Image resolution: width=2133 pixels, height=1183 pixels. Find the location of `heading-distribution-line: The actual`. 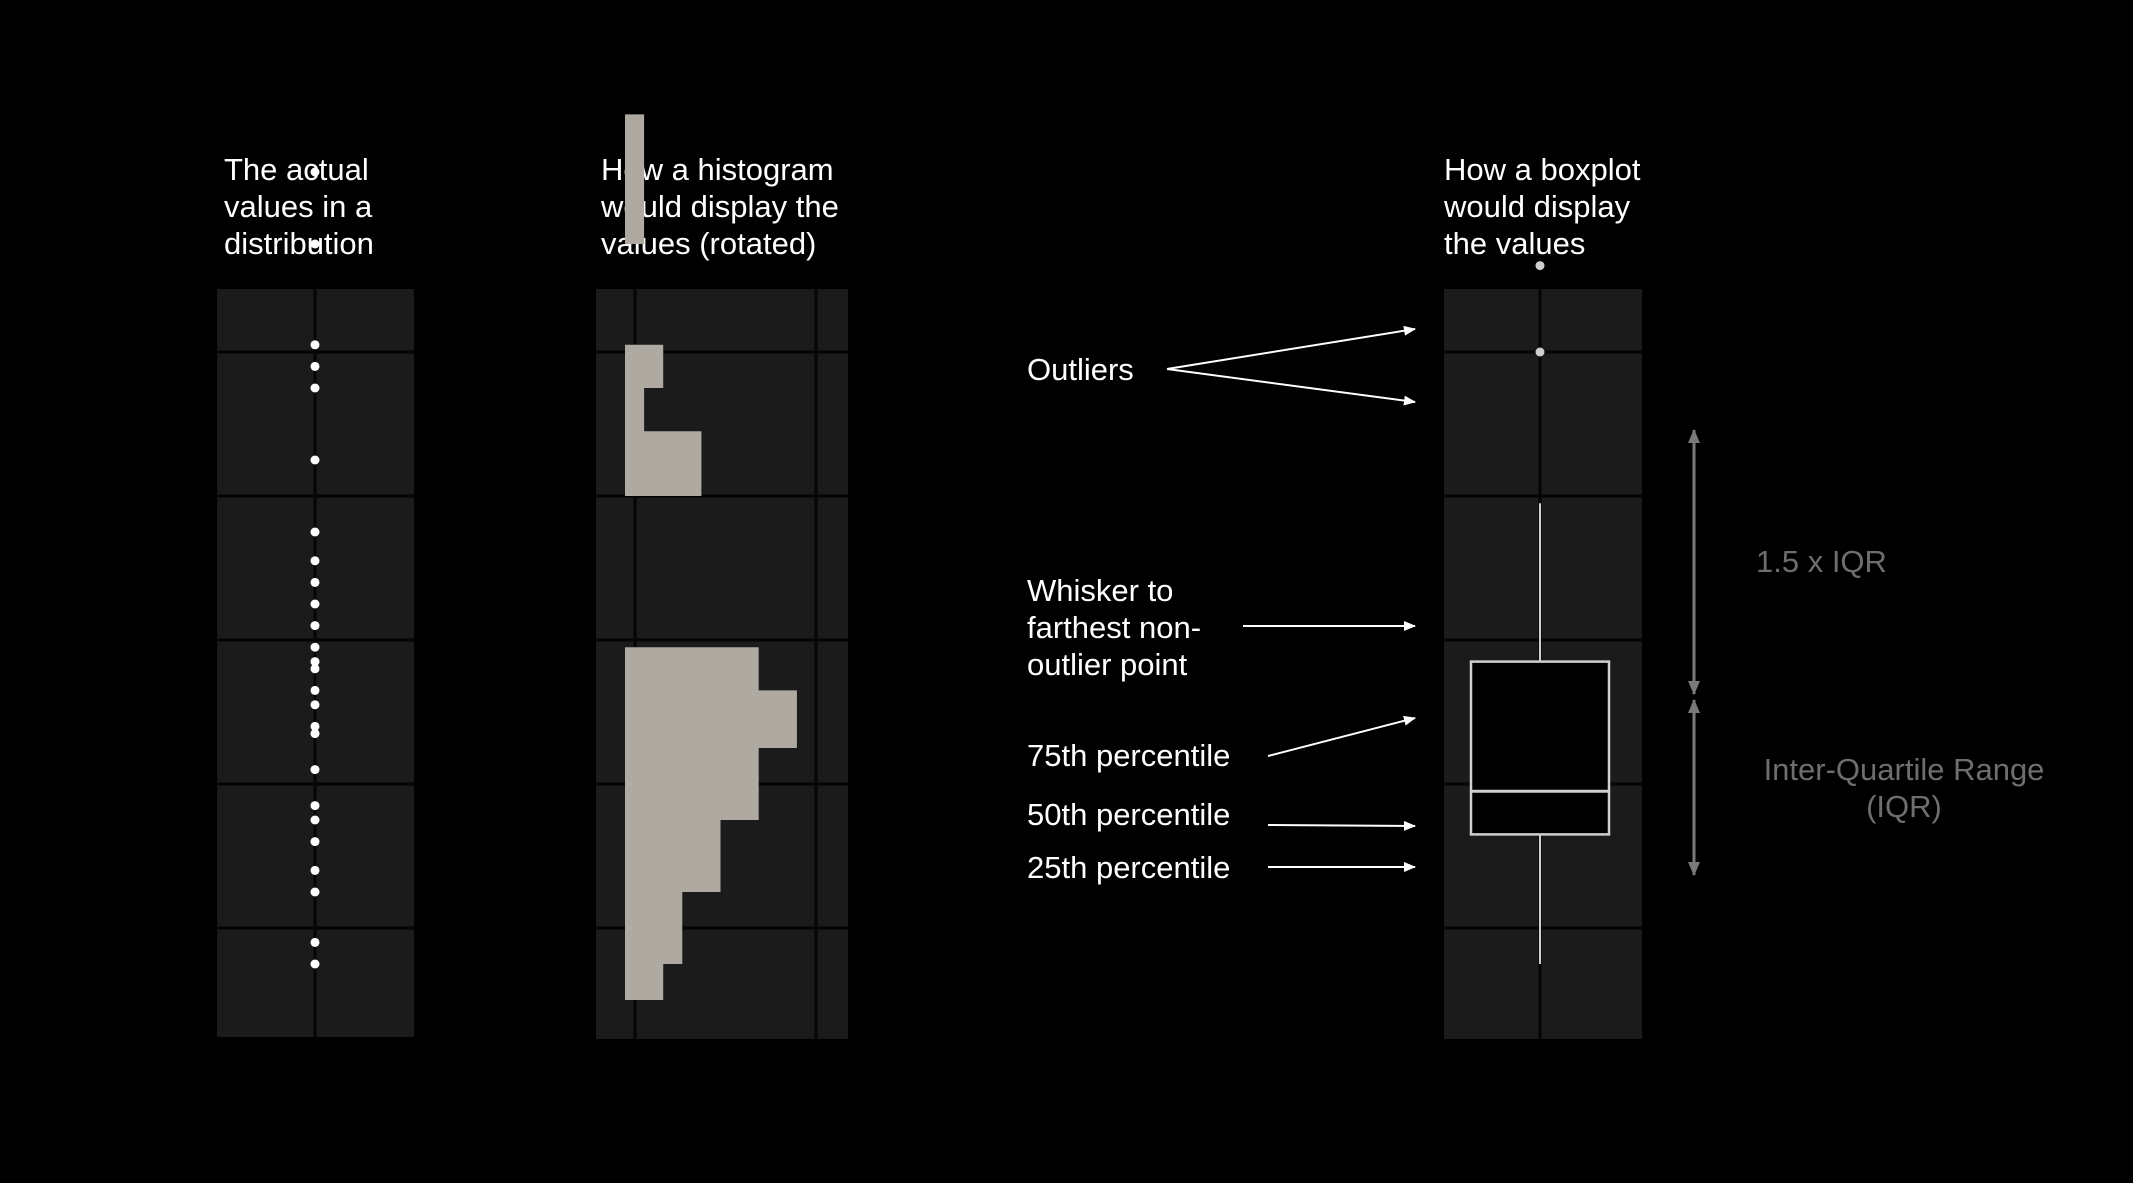

heading-distribution-line: The actual is located at coordinates (296, 169).